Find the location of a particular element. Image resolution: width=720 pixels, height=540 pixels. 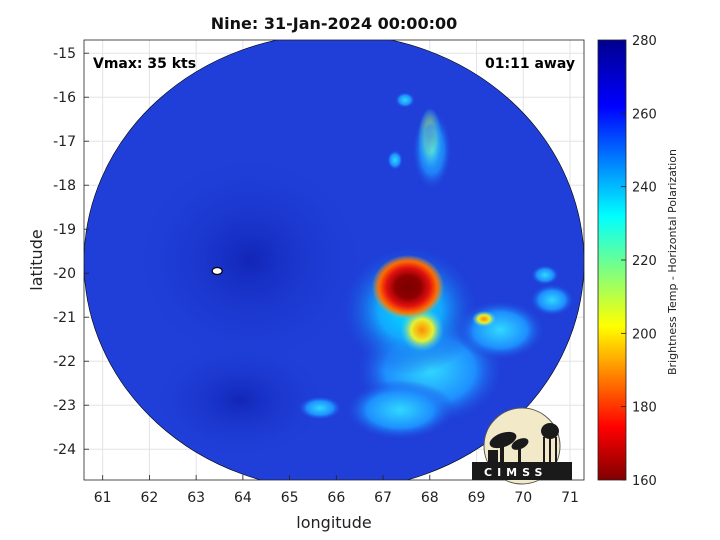

colorbar-tick-label: 240 is located at coordinates (644, 188).